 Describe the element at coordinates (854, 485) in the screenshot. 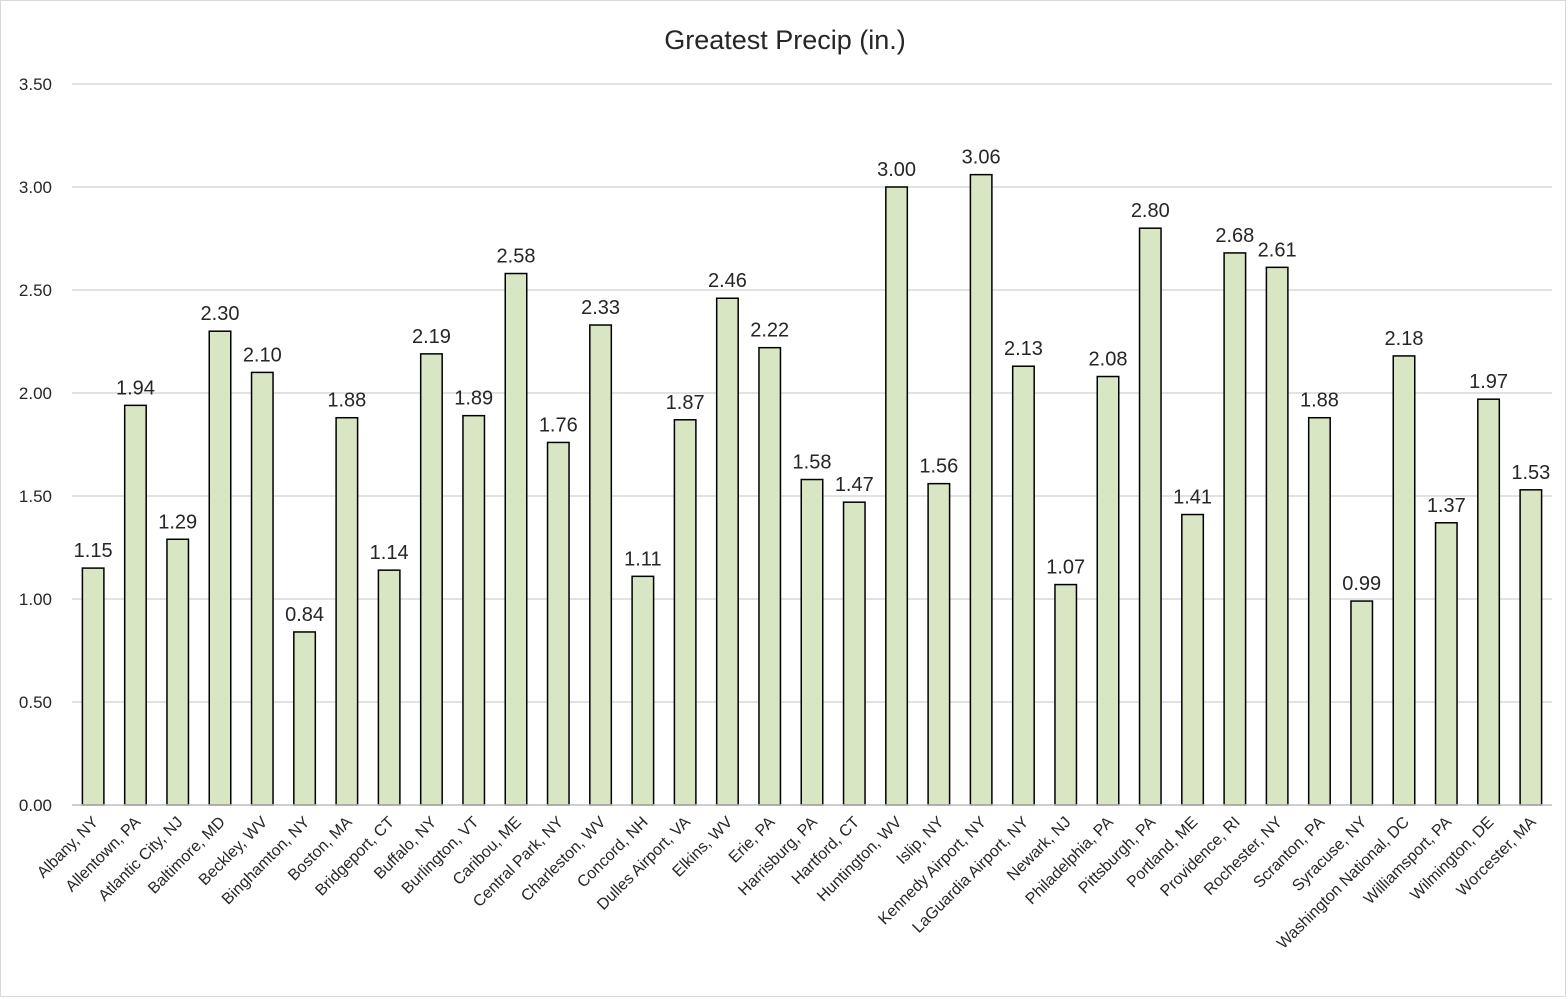

I see `data-label: 1.47` at that location.